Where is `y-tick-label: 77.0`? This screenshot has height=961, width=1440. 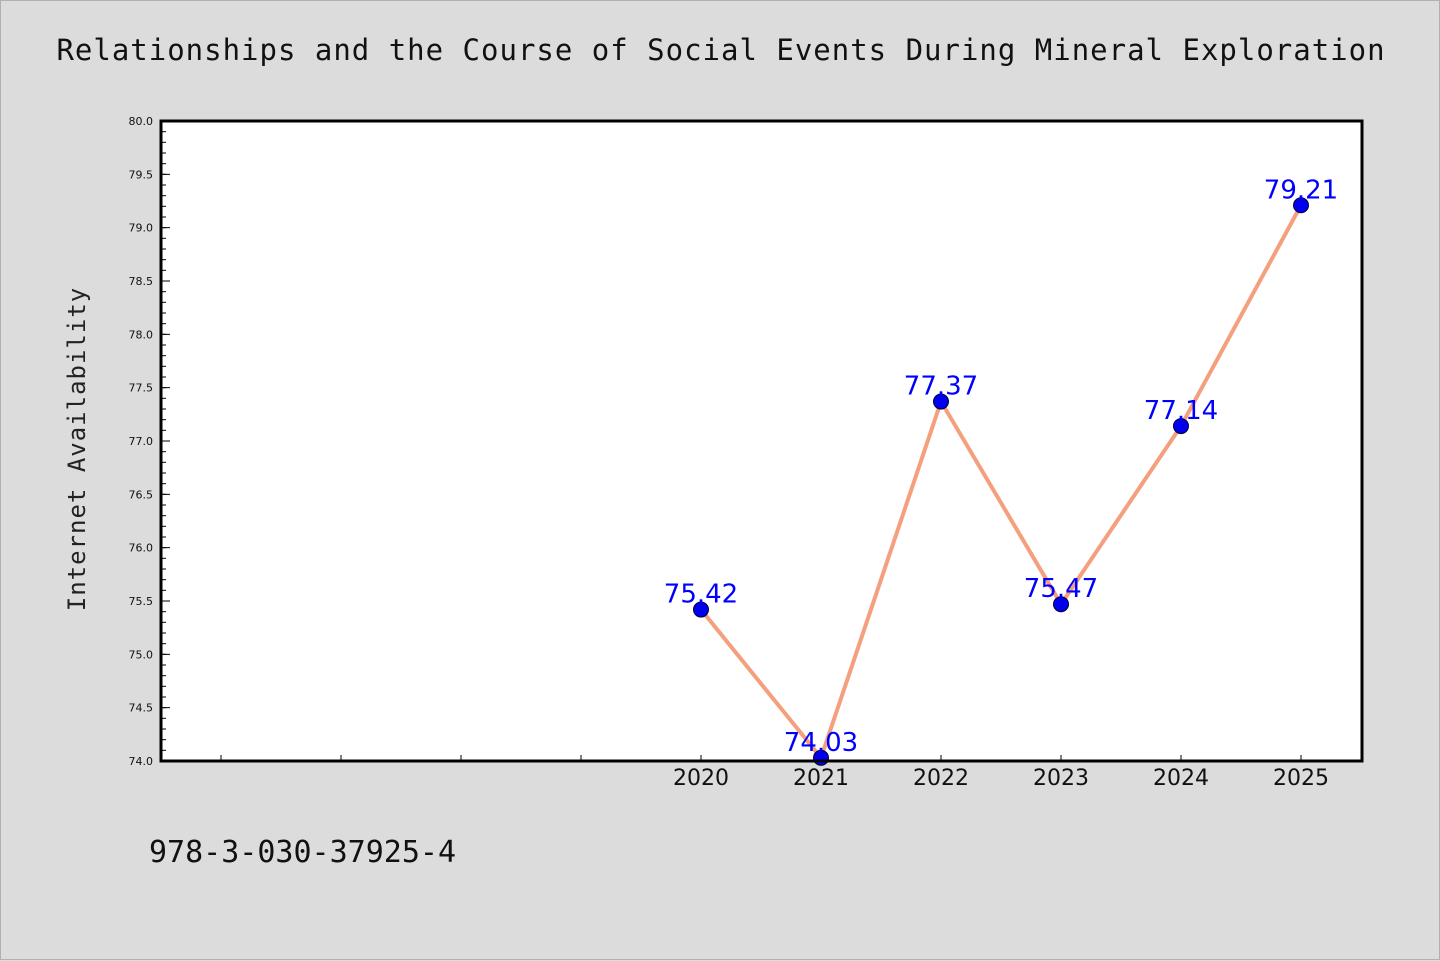
y-tick-label: 77.0 is located at coordinates (141, 441).